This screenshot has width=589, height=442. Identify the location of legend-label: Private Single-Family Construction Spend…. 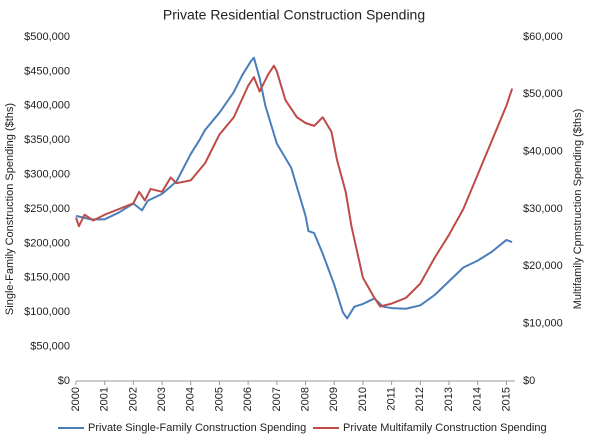
(197, 428).